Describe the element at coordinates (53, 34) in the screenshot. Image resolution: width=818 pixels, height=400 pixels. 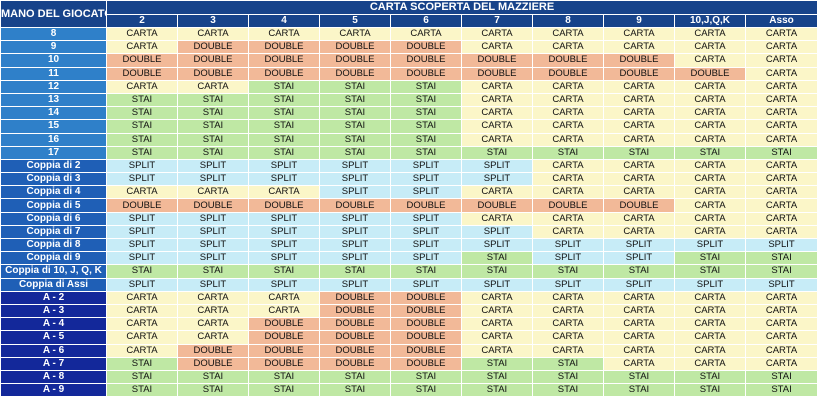
I see `player-hand-label: 8` at that location.